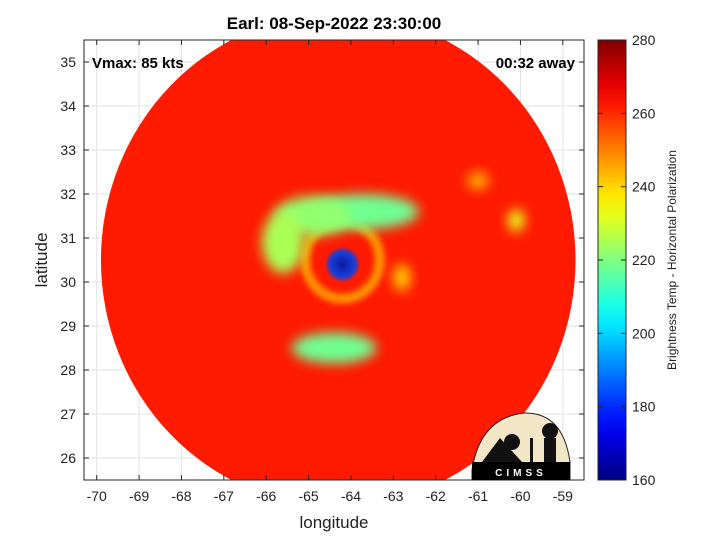 The image size is (720, 540). I want to click on x-tick-label: -65, so click(308, 496).